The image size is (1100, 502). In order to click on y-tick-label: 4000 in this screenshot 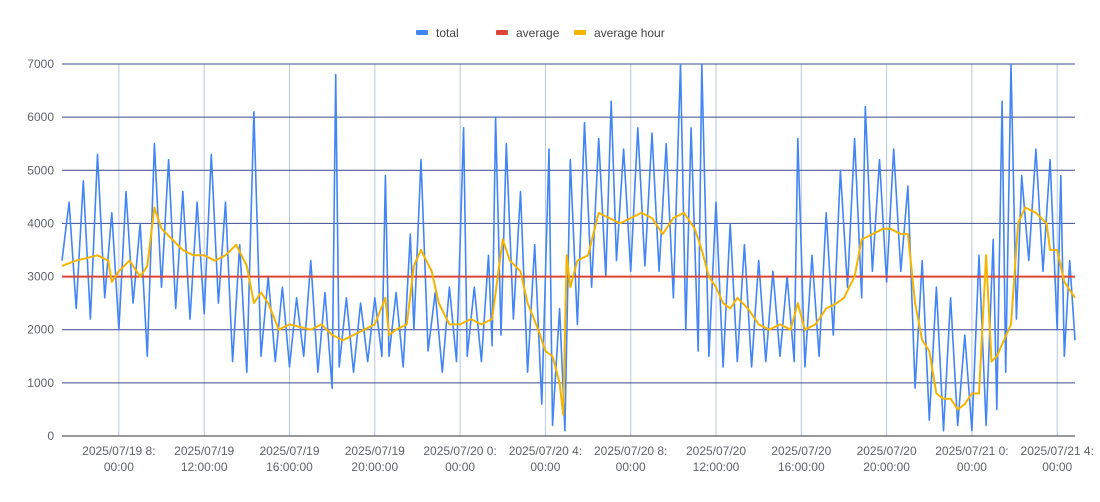, I will do `click(40, 223)`.